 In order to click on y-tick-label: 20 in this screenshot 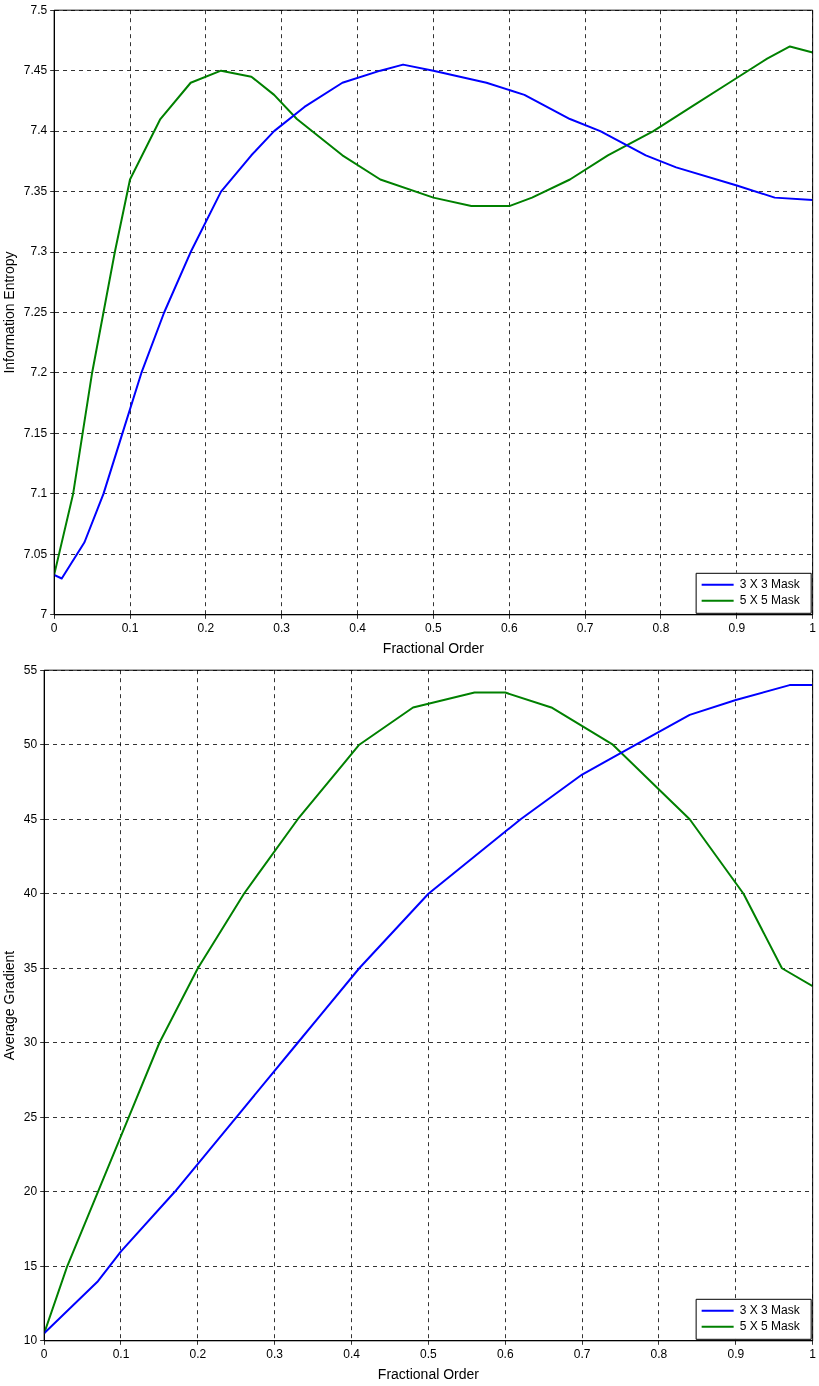, I will do `click(30, 1191)`.